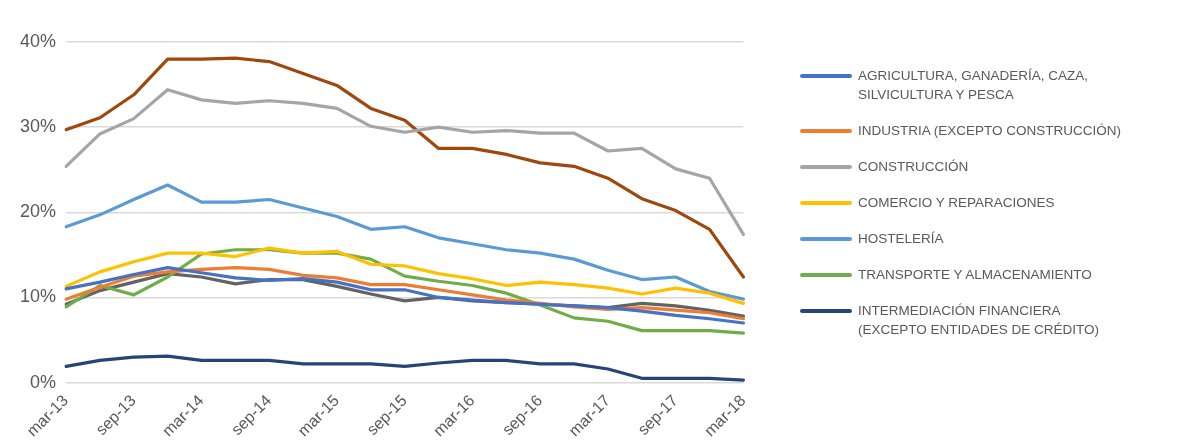 The height and width of the screenshot is (448, 1203). Describe the element at coordinates (975, 275) in the screenshot. I see `legend-label: TRANSPORTE Y ALMACENAMIENTO` at that location.